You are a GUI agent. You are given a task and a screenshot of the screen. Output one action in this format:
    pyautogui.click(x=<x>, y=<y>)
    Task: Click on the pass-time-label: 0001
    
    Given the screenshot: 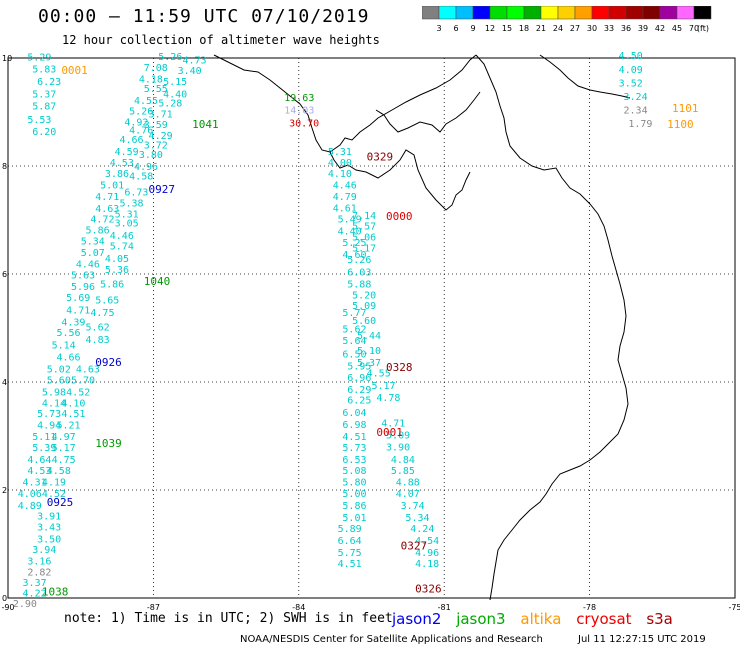 What is the action you would take?
    pyautogui.click(x=74, y=70)
    